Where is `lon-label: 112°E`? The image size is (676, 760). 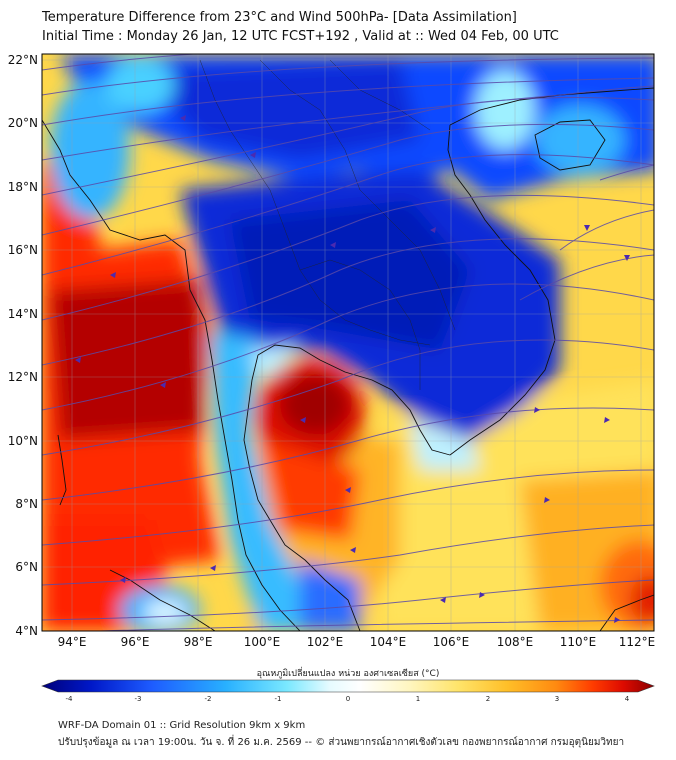 lon-label: 112°E is located at coordinates (637, 642).